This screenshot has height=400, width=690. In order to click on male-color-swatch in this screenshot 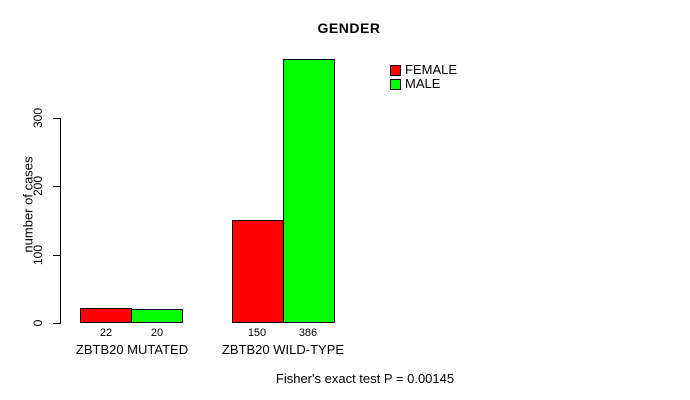, I will do `click(395, 84)`.